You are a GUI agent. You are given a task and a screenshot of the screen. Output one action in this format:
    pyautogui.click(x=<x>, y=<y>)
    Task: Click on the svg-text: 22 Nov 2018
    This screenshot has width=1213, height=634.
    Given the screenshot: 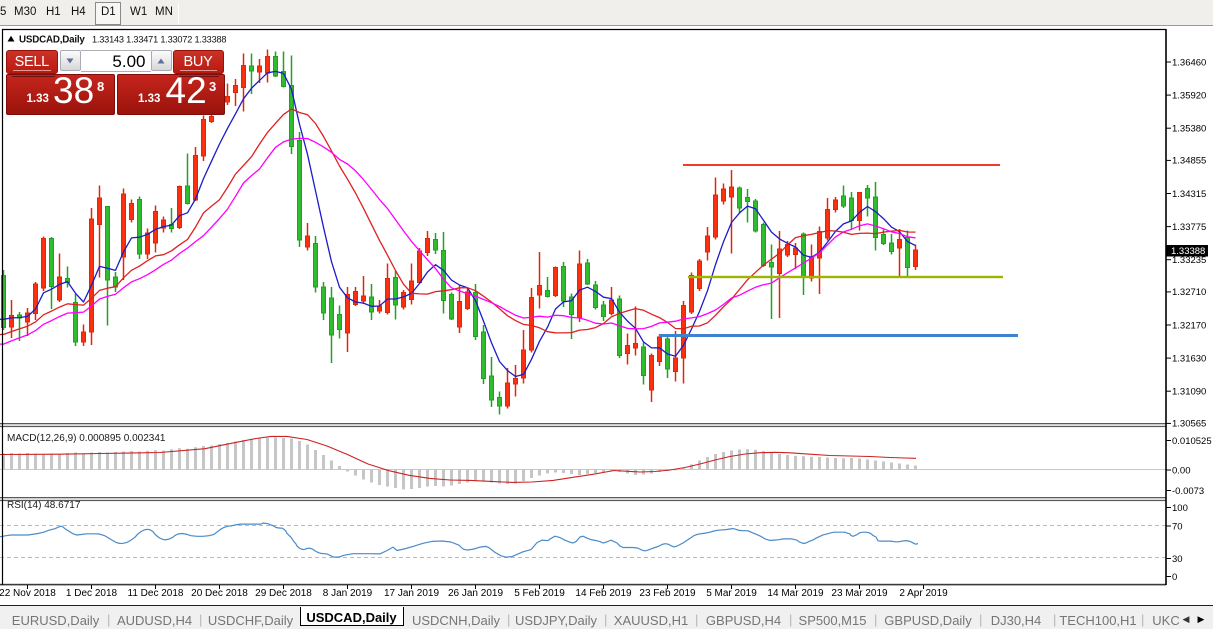 What is the action you would take?
    pyautogui.click(x=28, y=593)
    